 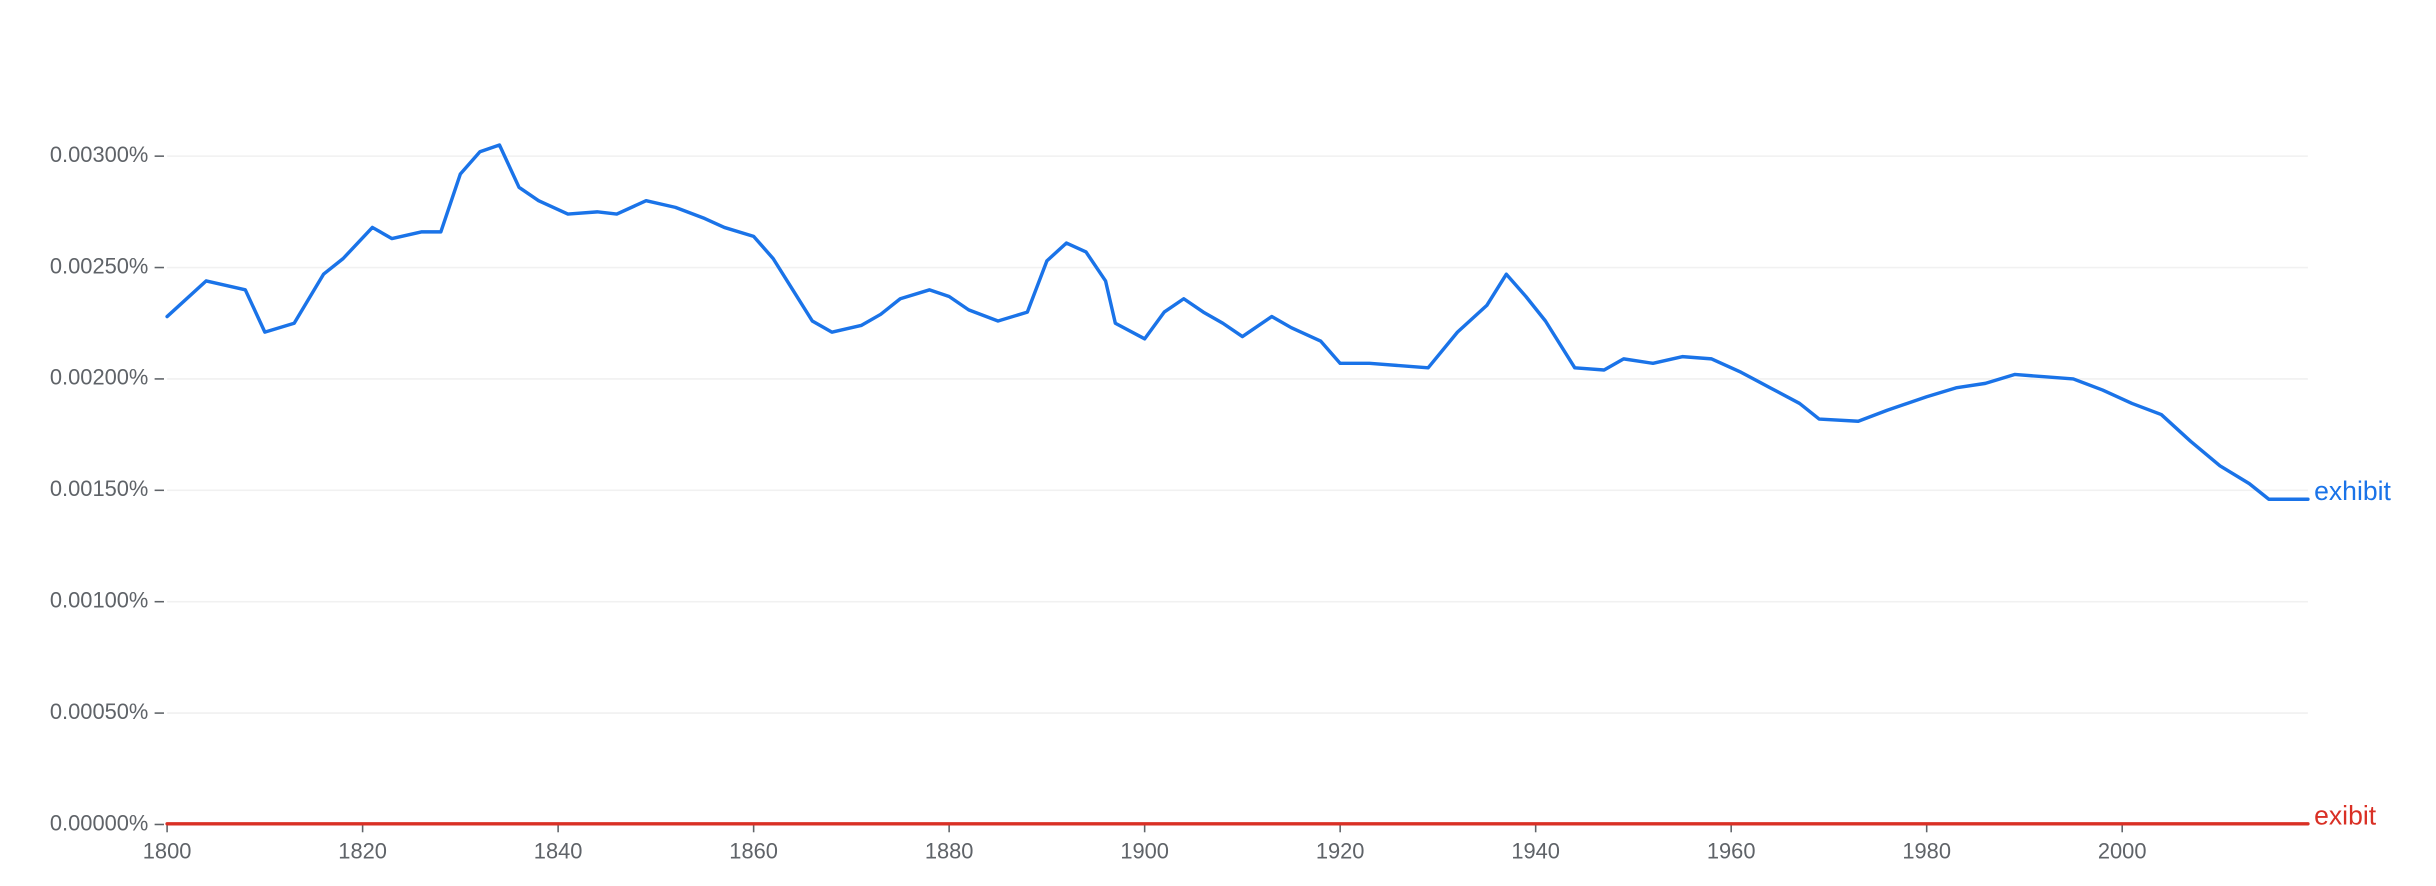 I want to click on y-tick-label: 0.00000%, so click(x=99, y=822).